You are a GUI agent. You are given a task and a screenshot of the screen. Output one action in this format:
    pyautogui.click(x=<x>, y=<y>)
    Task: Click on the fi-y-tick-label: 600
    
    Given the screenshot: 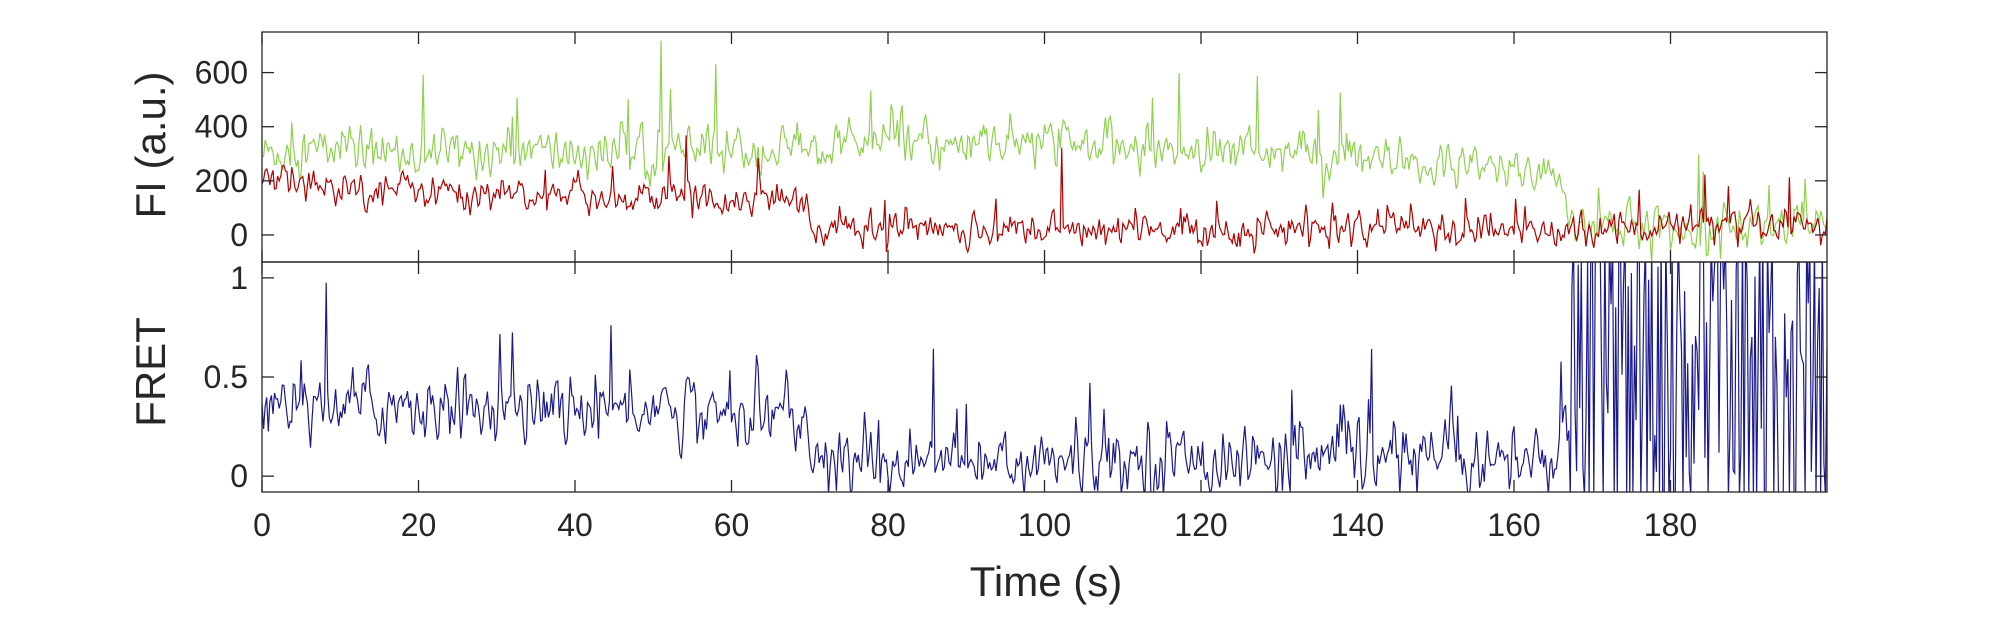 What is the action you would take?
    pyautogui.click(x=221, y=73)
    